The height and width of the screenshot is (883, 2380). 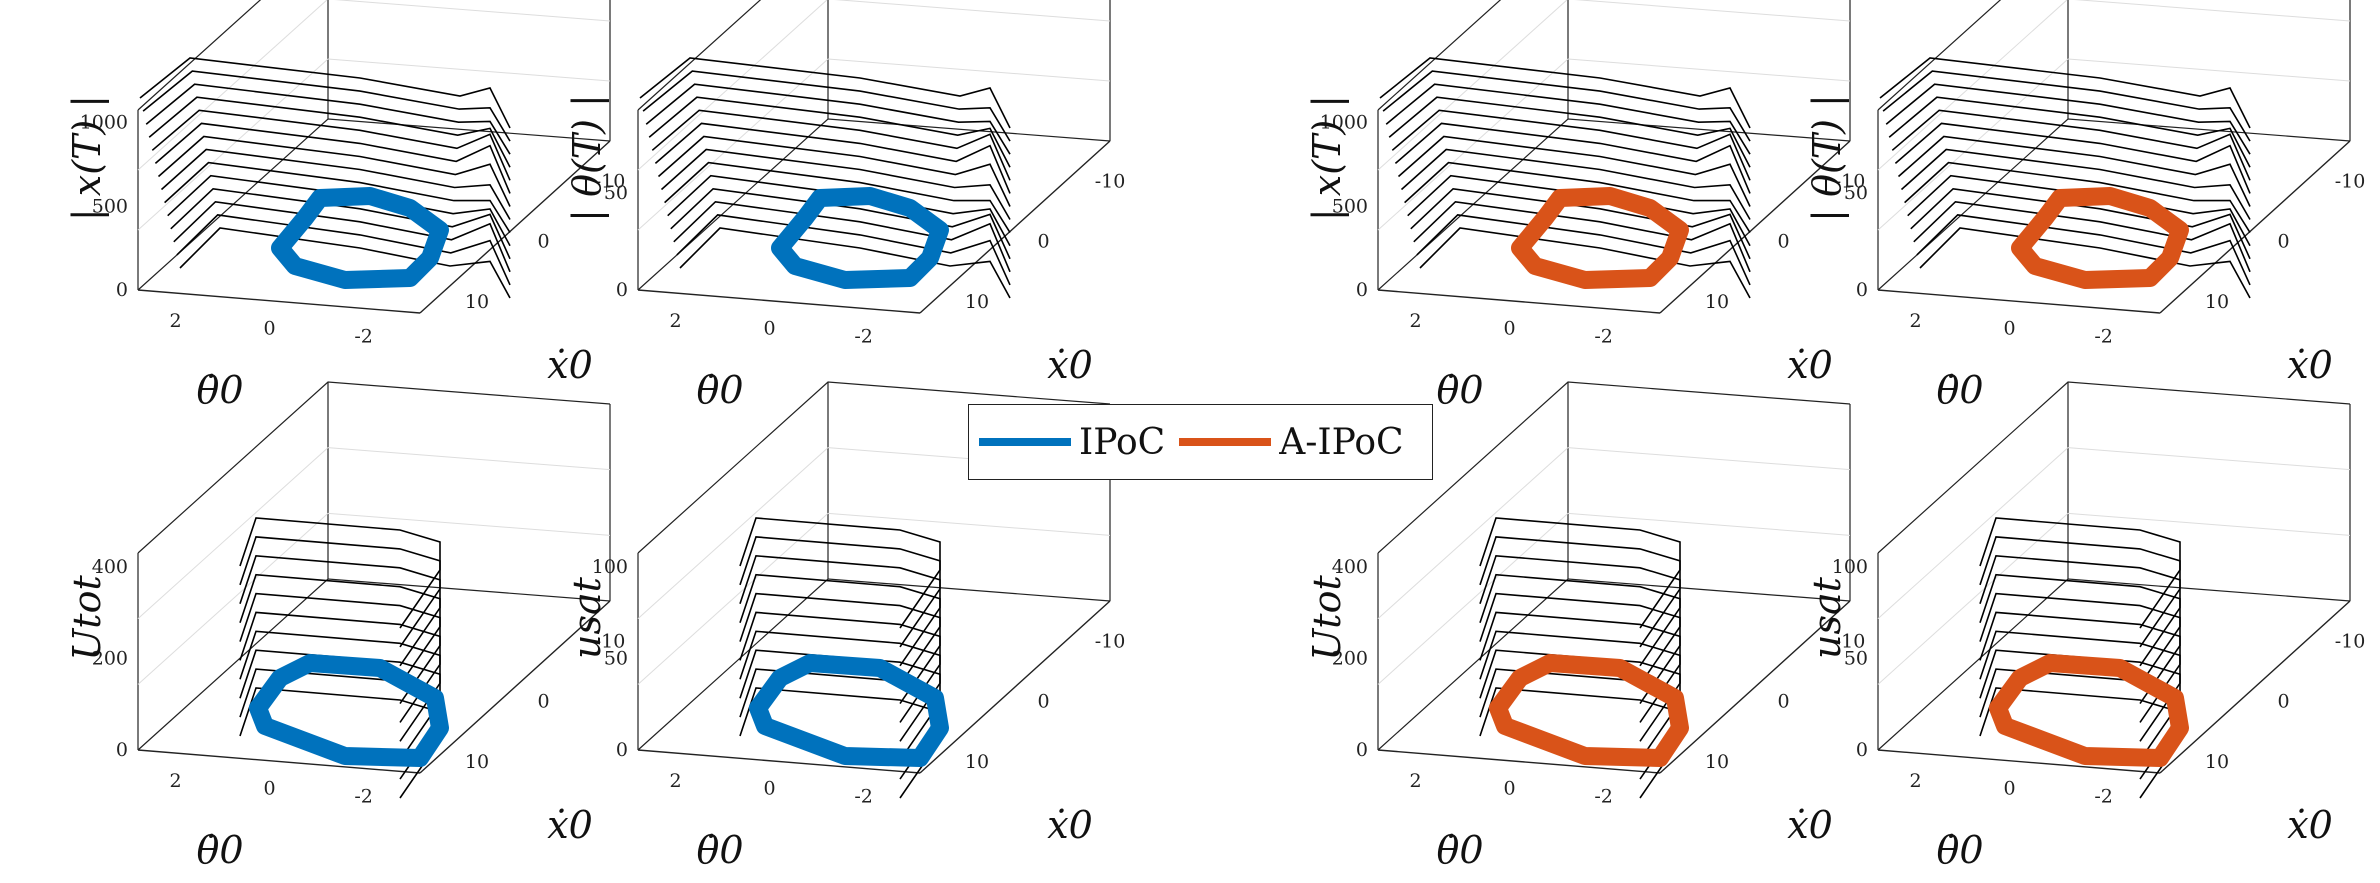 I want to click on z-tick-label: 0, so click(x=122, y=290).